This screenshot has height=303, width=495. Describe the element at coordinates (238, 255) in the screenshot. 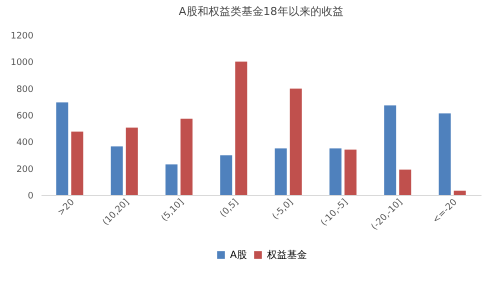

I see `legend-label: A股` at that location.